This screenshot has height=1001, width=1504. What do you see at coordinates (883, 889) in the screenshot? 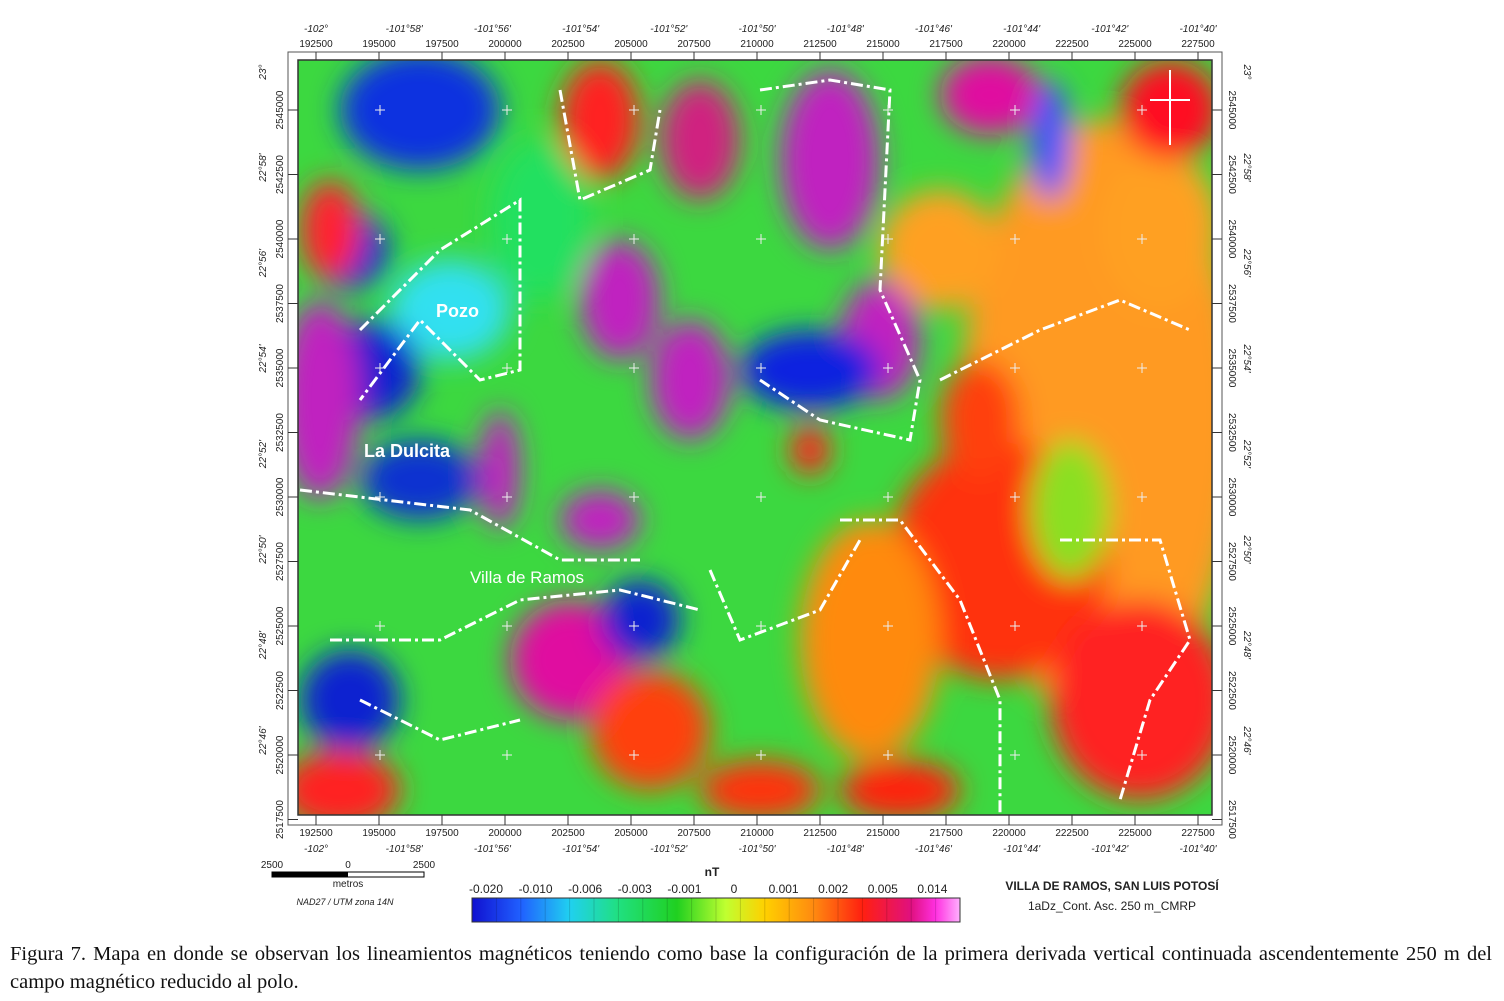
I see `legend-label: 0.005` at bounding box center [883, 889].